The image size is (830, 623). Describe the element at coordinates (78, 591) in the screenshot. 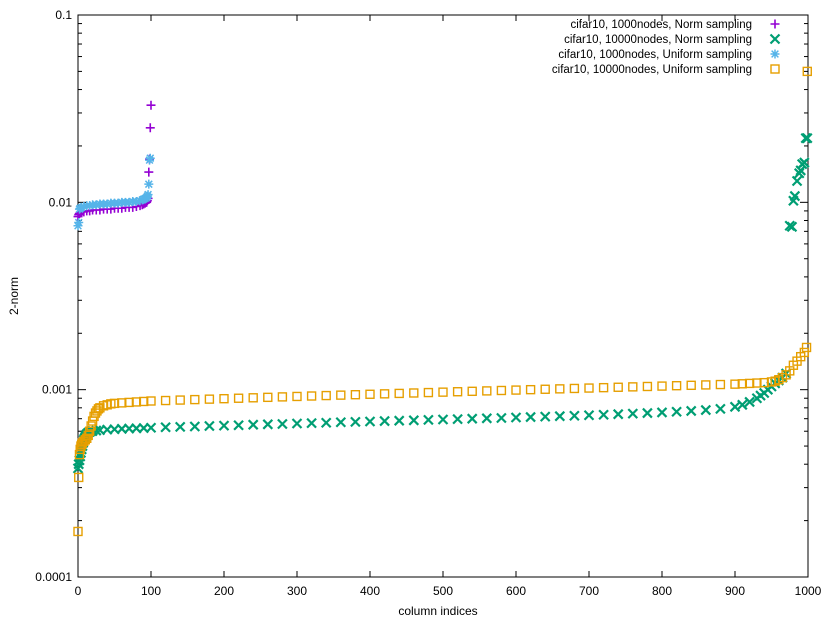

I see `x-tick-label: 0` at that location.